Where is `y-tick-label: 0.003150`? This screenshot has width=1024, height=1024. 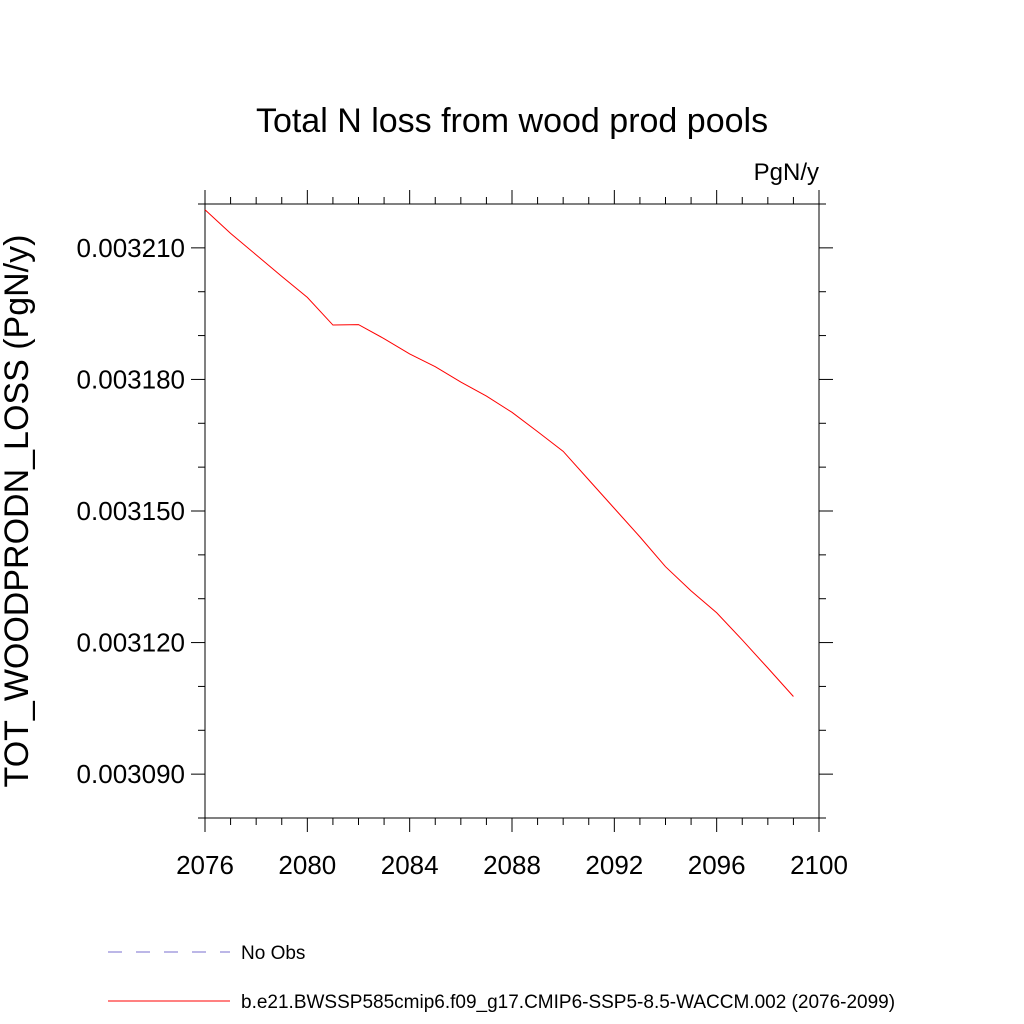 y-tick-label: 0.003150 is located at coordinates (131, 511).